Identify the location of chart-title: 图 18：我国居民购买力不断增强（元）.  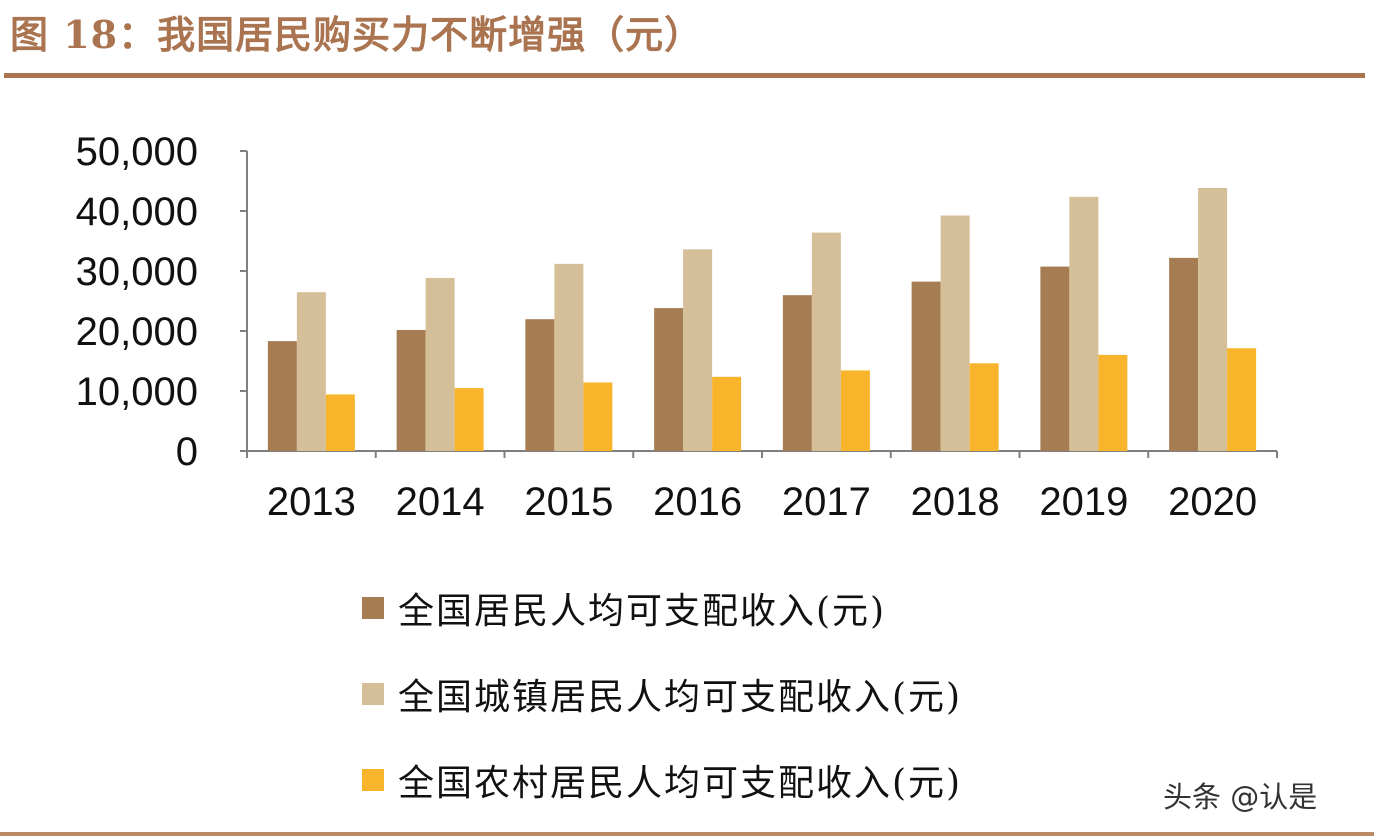
(357, 34).